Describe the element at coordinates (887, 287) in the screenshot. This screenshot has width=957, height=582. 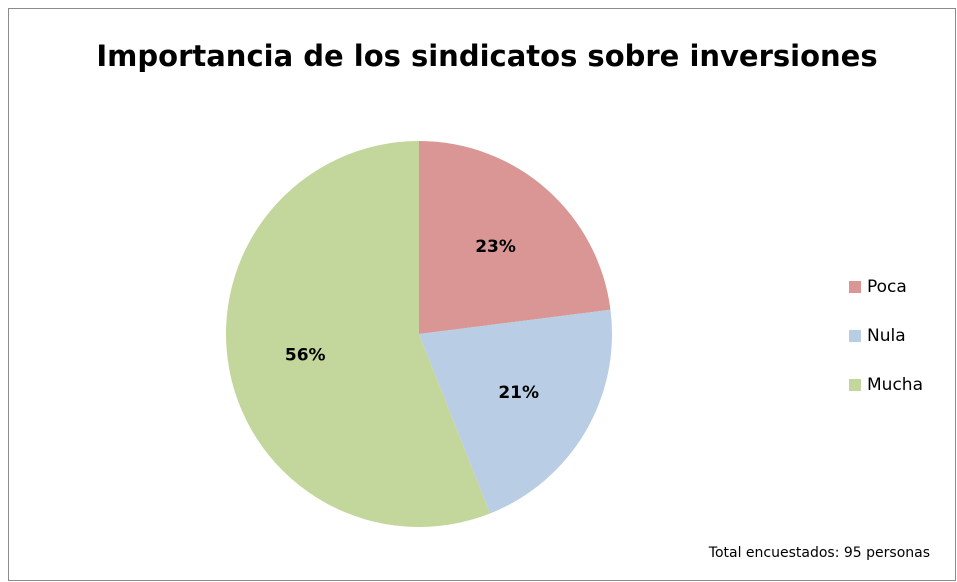
I see `legend-label: Poca` at that location.